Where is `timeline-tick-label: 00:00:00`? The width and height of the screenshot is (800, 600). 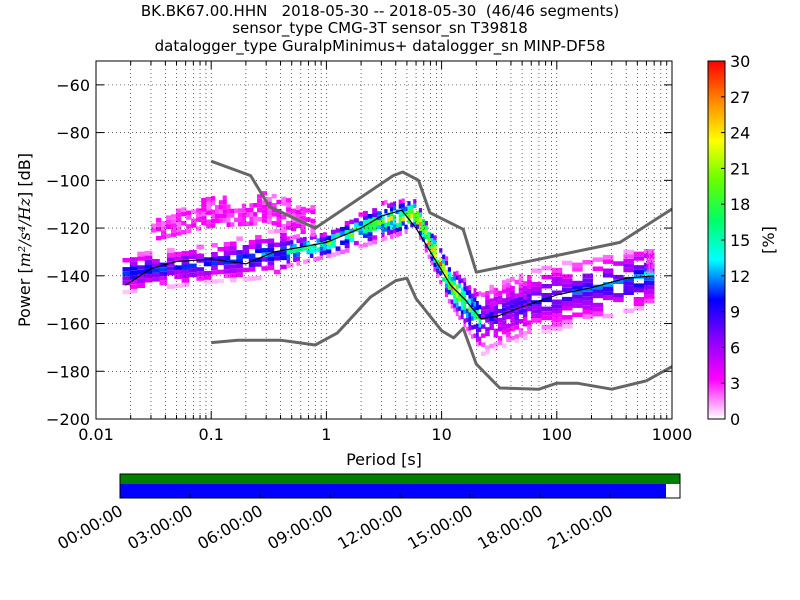 timeline-tick-label: 00:00:00 is located at coordinates (90, 527).